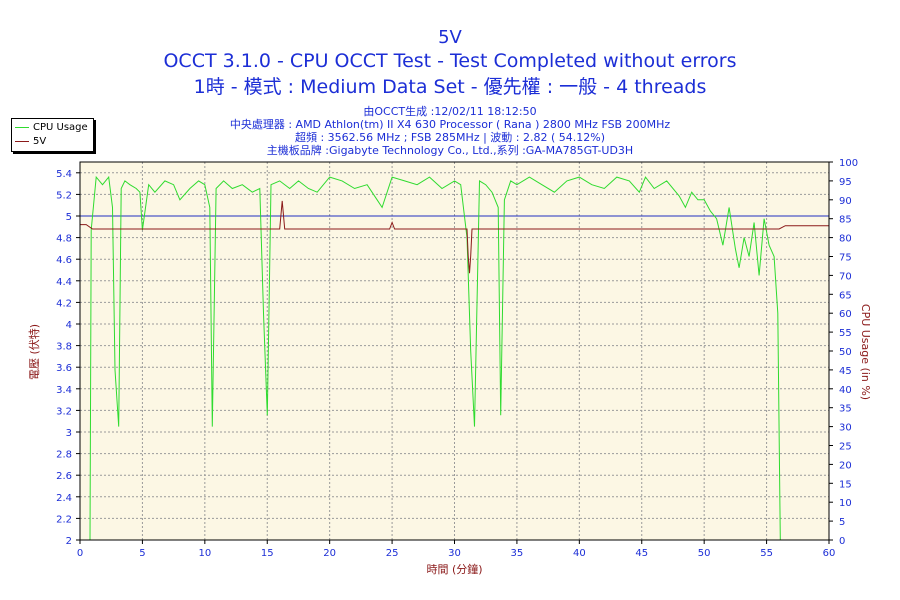  Describe the element at coordinates (704, 553) in the screenshot. I see `x-tick-label: 50` at that location.